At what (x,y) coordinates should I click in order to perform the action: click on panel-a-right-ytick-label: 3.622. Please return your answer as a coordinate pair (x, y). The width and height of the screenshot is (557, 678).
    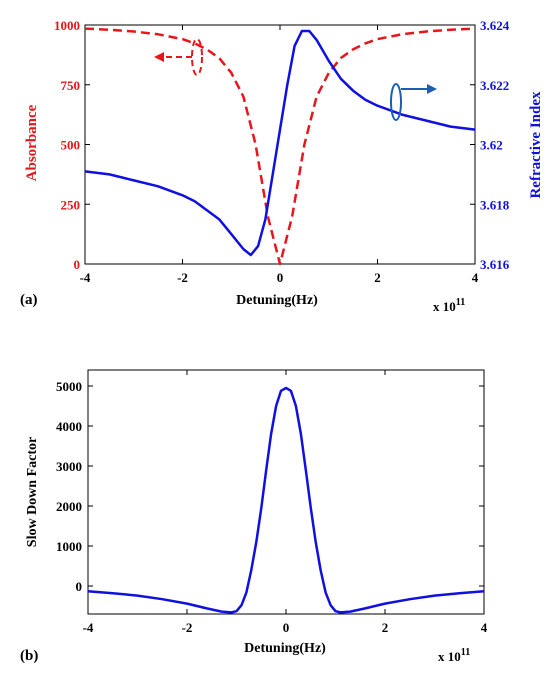
    Looking at the image, I should click on (494, 85).